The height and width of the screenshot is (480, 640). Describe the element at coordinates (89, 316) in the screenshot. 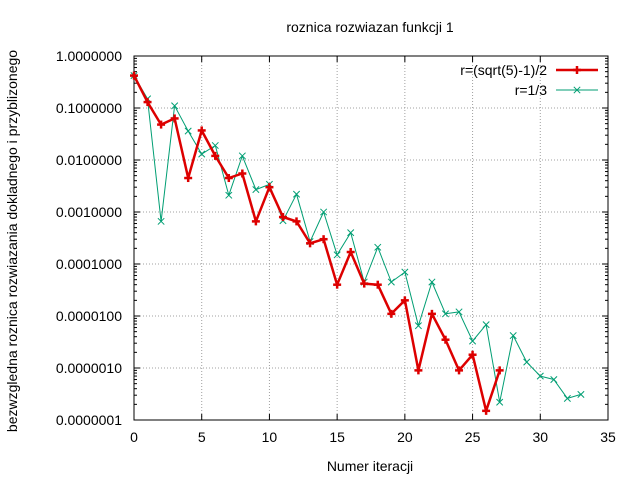

I see `y-tick-label: 0.0000100` at that location.